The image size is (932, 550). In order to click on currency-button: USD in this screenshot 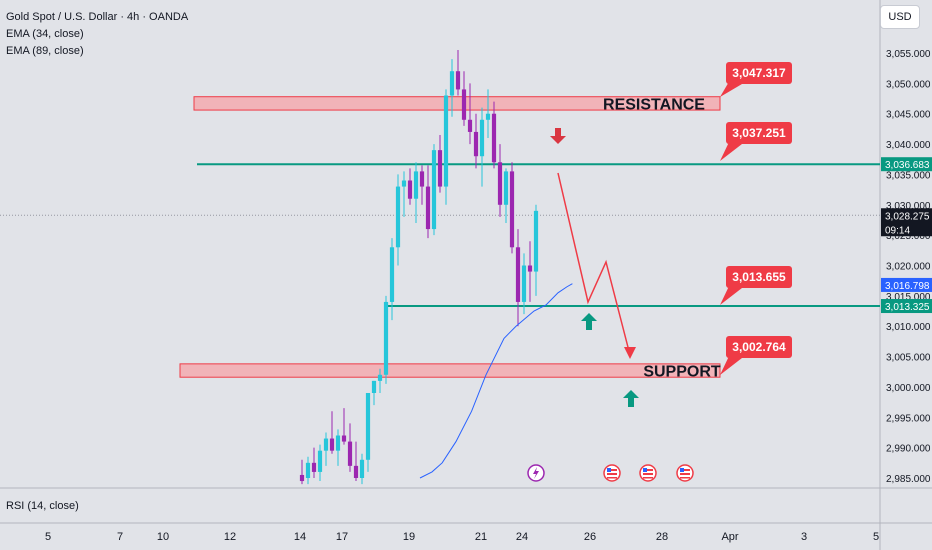, I will do `click(900, 17)`.